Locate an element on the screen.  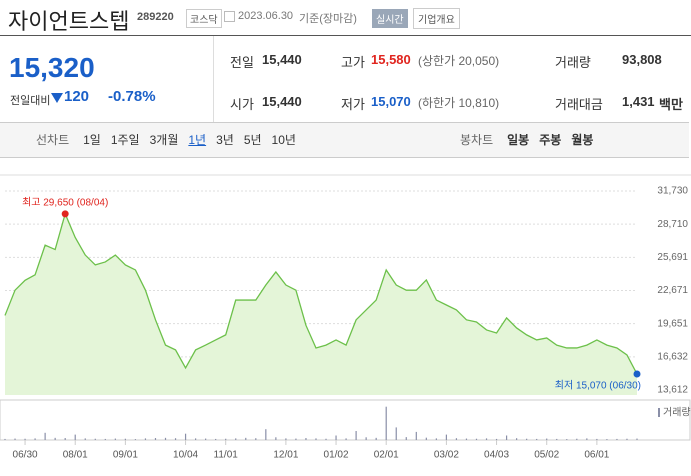
y-tick-label: 31,730 is located at coordinates (672, 191).